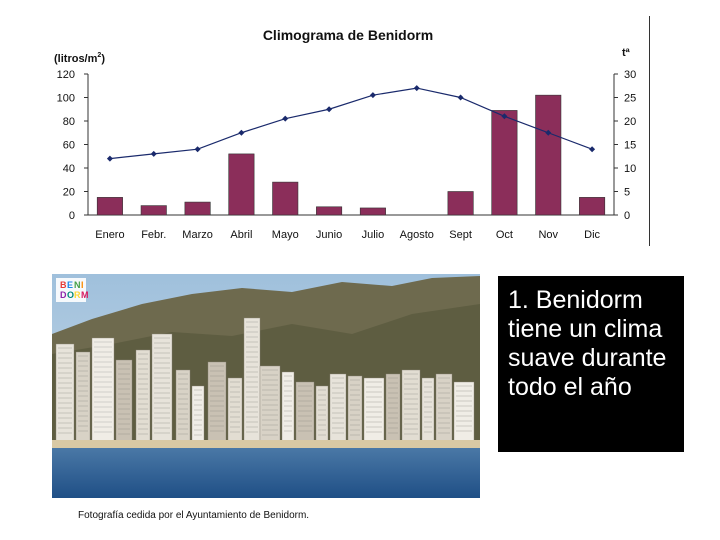  Describe the element at coordinates (70, 295) in the screenshot. I see `logo-letter: O` at that location.